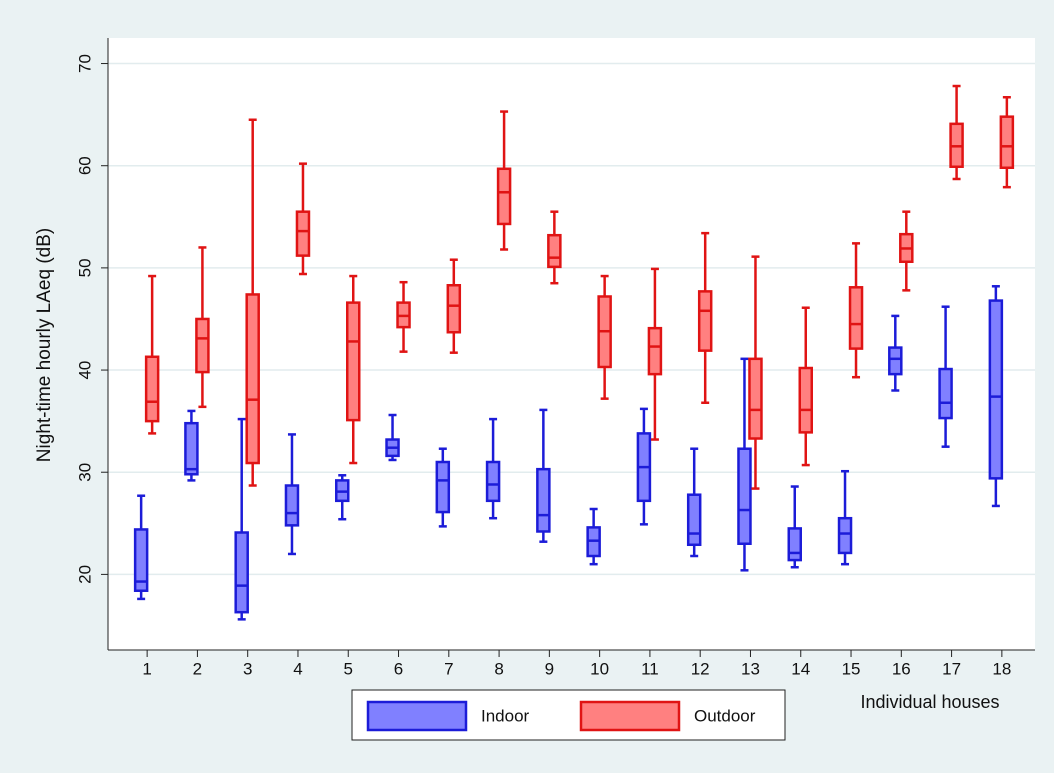  Describe the element at coordinates (498, 668) in the screenshot. I see `x-tick-label: 8` at that location.